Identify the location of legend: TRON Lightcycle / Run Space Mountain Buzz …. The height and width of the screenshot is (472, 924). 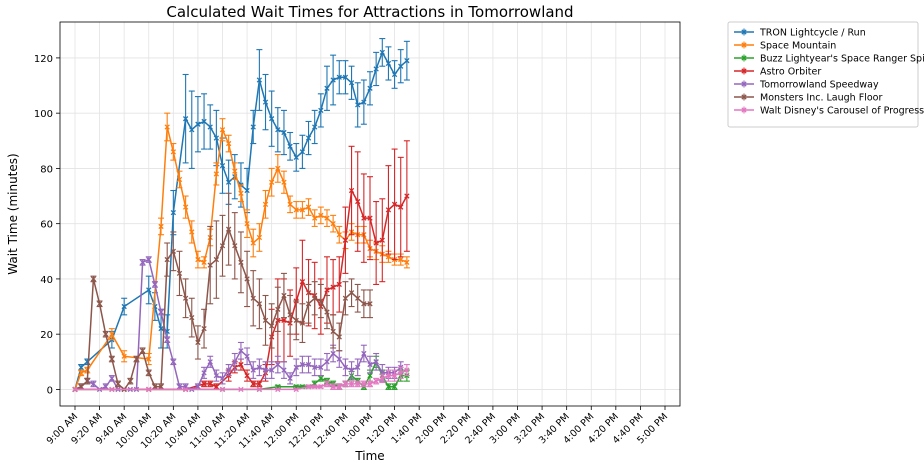
(825, 74).